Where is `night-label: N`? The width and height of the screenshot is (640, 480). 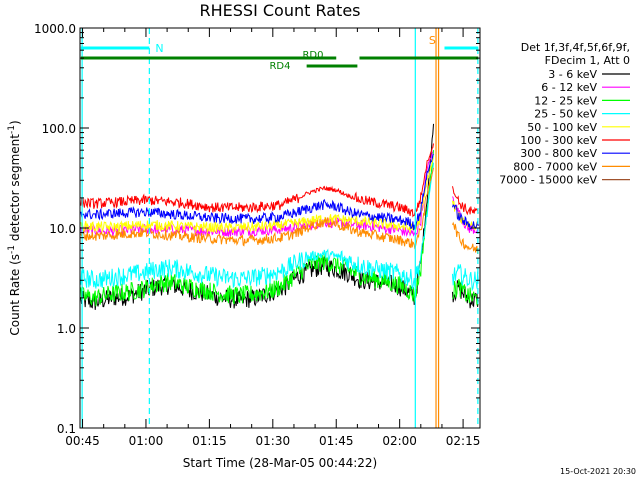 night-label: N is located at coordinates (159, 48).